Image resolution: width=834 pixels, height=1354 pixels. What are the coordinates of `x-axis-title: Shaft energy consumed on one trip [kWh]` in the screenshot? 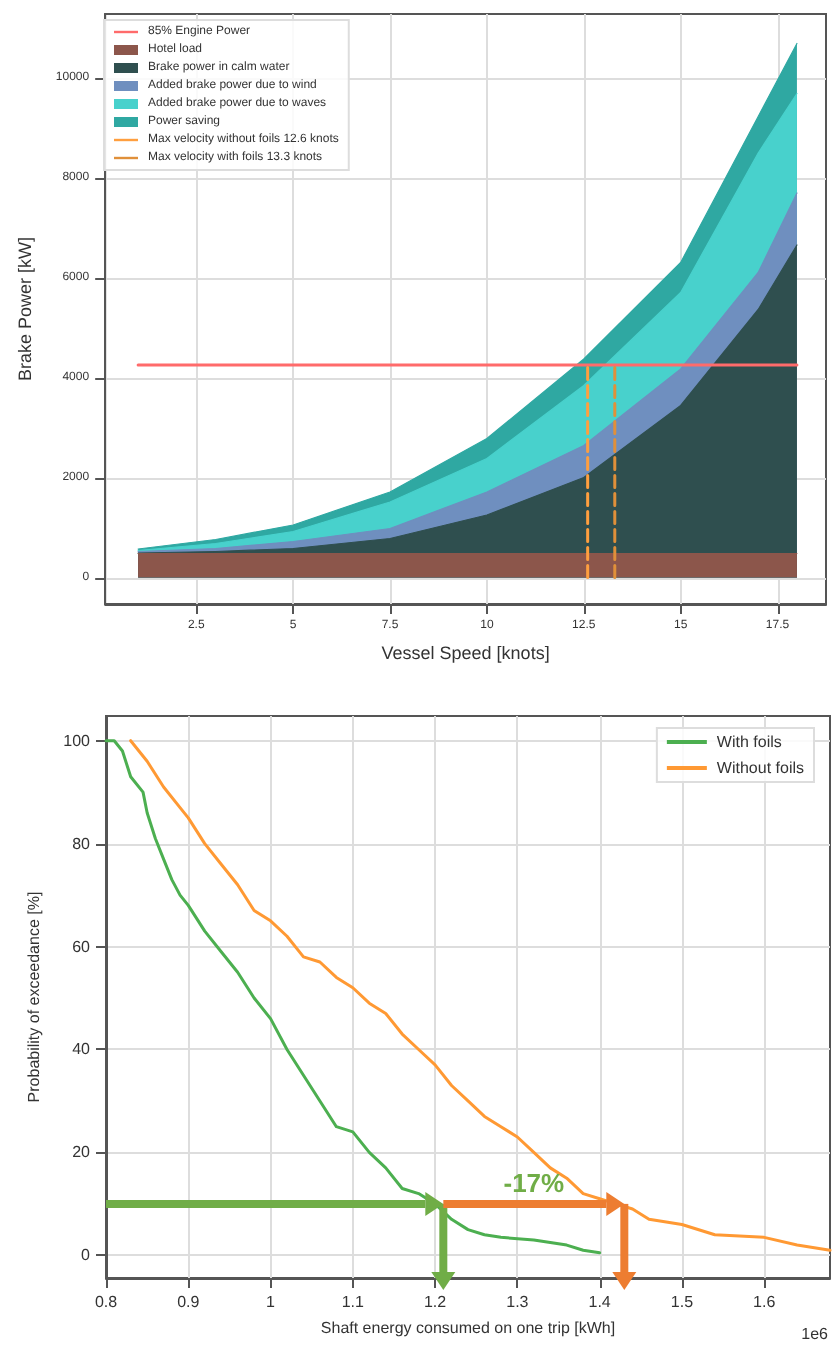 It's located at (468, 1327).